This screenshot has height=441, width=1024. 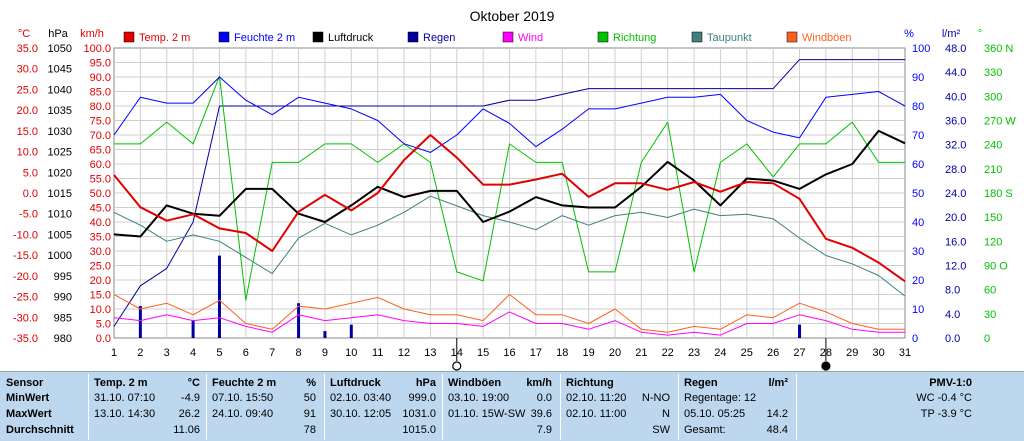 What do you see at coordinates (544, 398) in the screenshot?
I see `wind-min-value: 0.0` at bounding box center [544, 398].